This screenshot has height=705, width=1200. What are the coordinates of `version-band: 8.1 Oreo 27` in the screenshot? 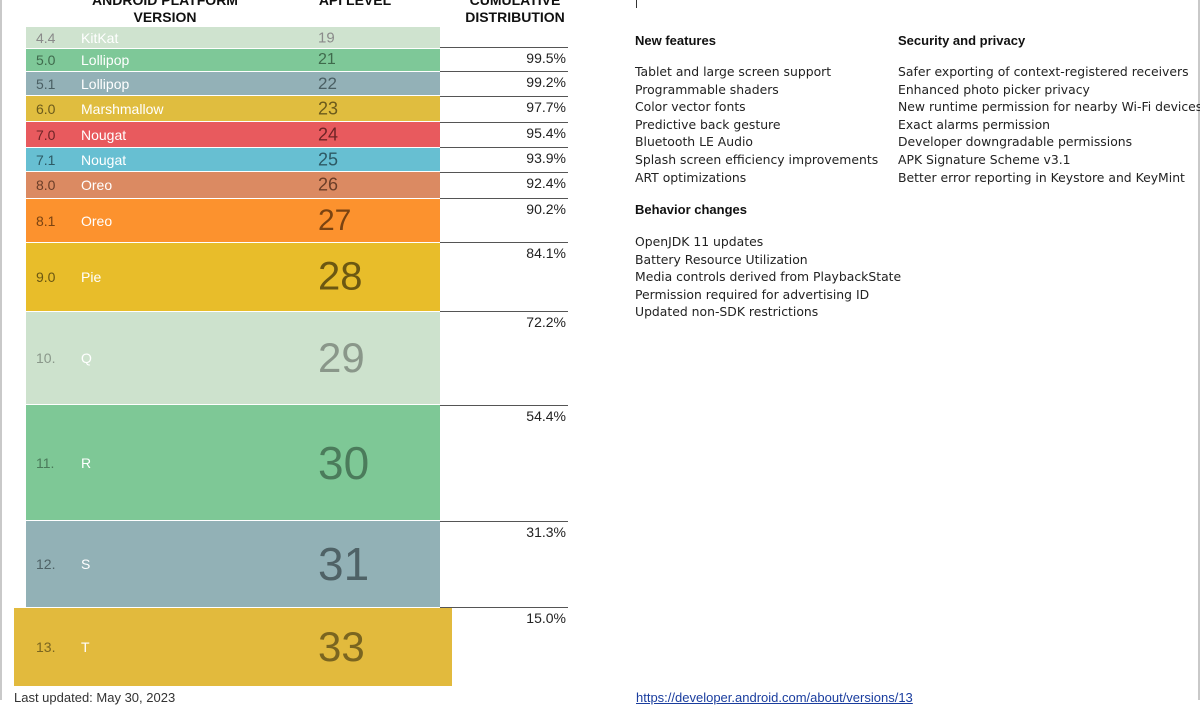 It's located at (233, 220).